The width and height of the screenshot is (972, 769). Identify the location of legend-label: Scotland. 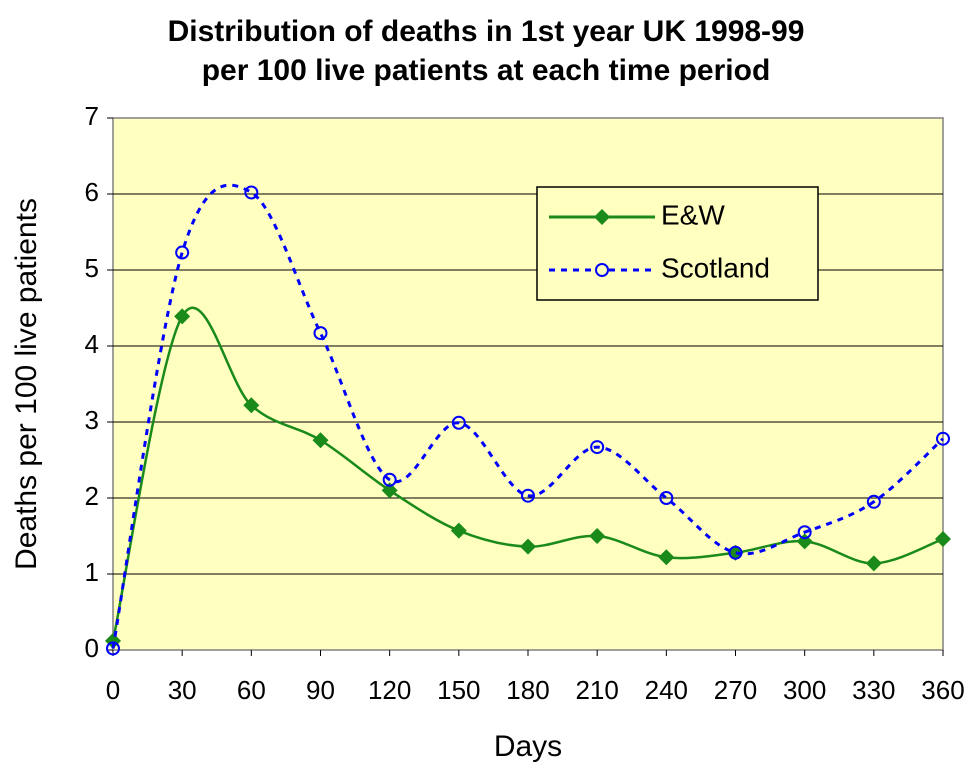
(715, 267).